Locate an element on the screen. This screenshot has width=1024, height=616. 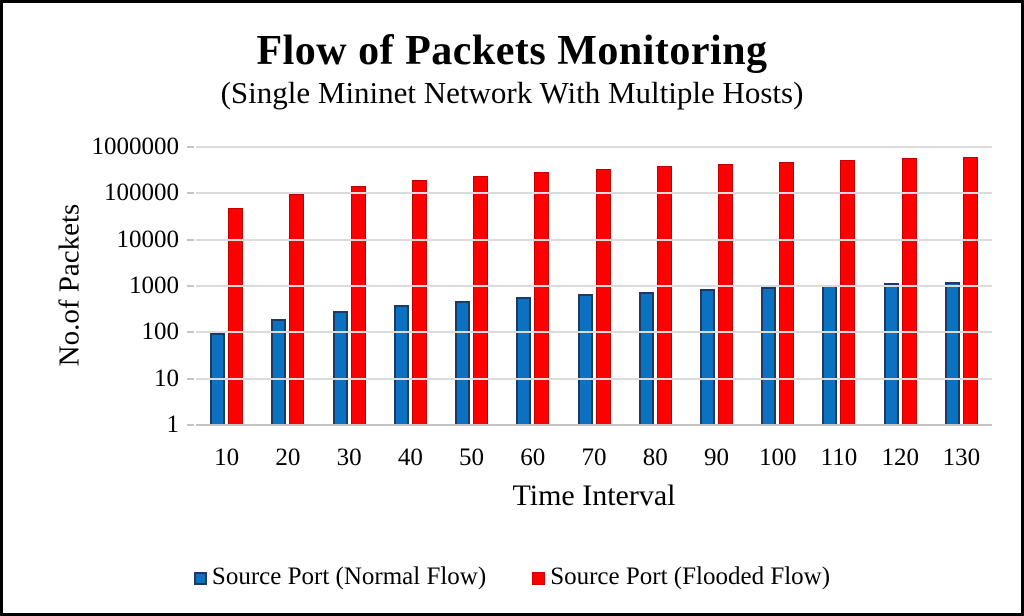
x-axis-tick-label-130: 130 is located at coordinates (961, 457).